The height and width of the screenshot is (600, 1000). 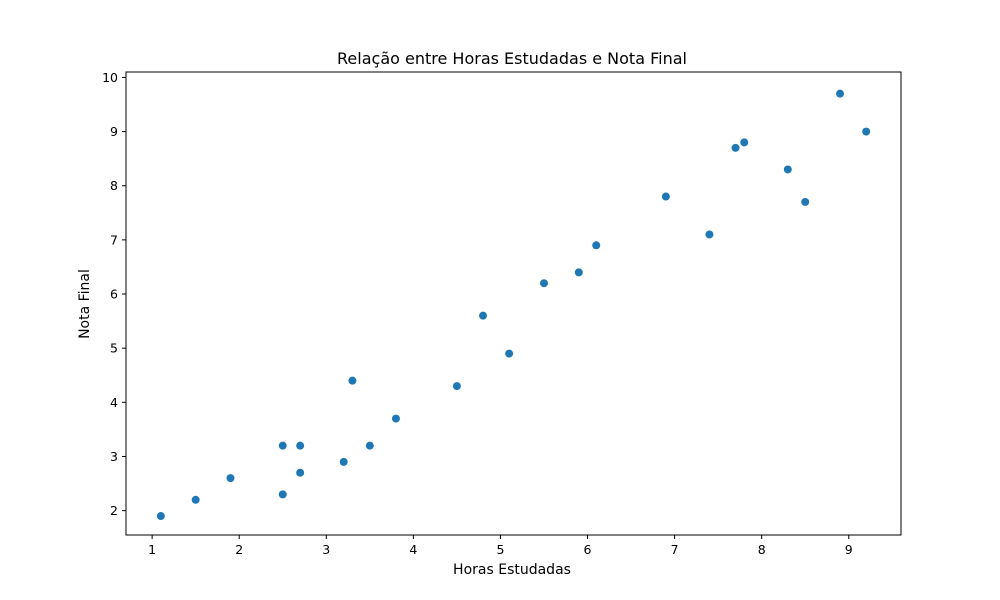 I want to click on x-tick-label: 1, so click(x=152, y=549).